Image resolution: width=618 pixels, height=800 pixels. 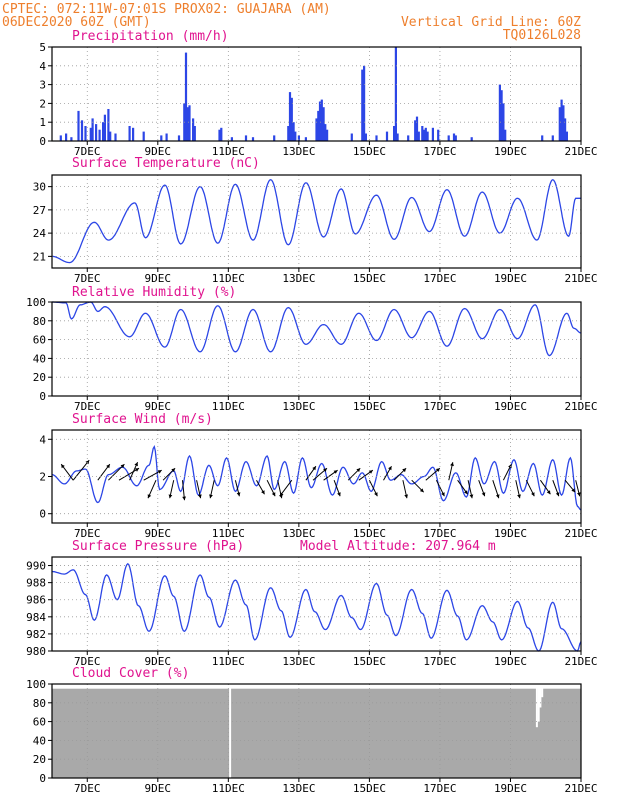 What do you see at coordinates (158, 546) in the screenshot?
I see `pressure-title: Surface Pressure (hPa)` at bounding box center [158, 546].